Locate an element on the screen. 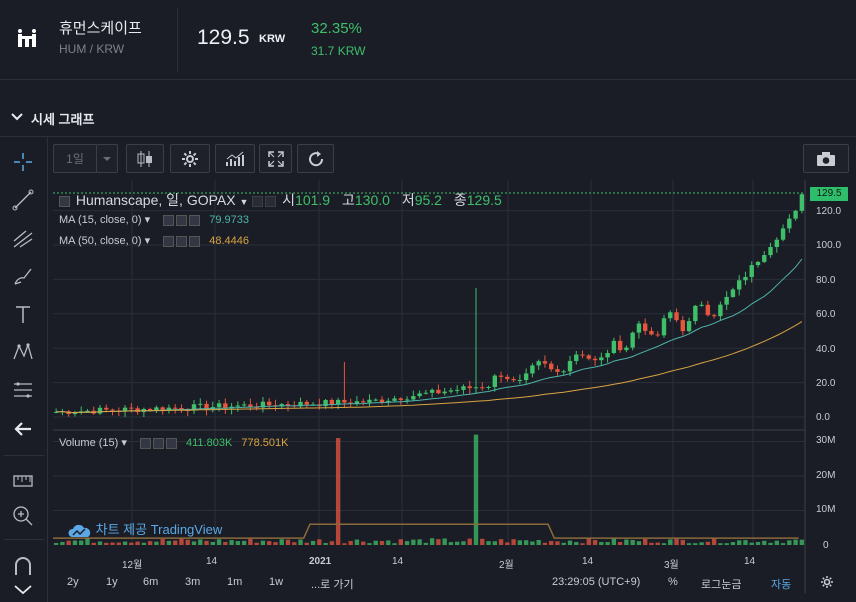  tradingview-watermark: 차트 제공 TradingView is located at coordinates (145, 528).